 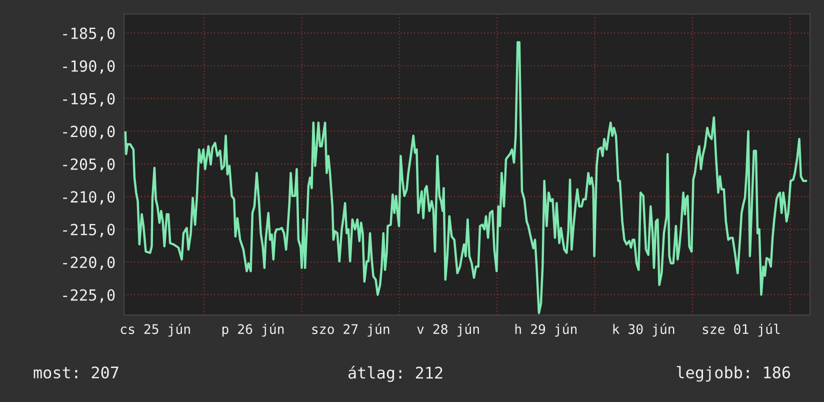 What do you see at coordinates (546, 330) in the screenshot?
I see `x-tick-label: h 29 jún` at bounding box center [546, 330].